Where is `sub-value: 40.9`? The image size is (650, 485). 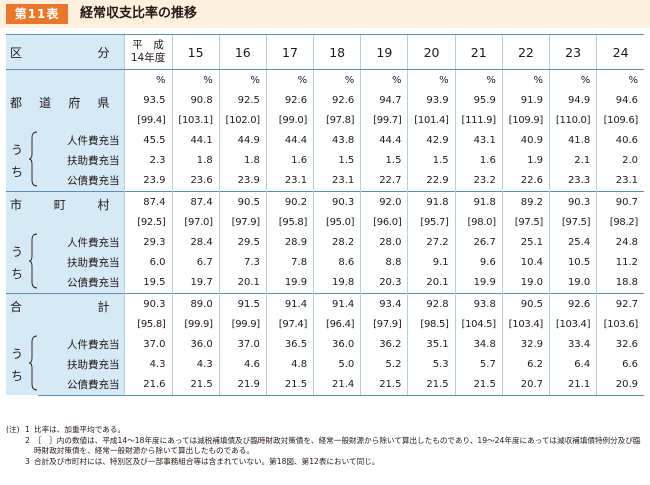
sub-value: 40.9 is located at coordinates (525, 140).